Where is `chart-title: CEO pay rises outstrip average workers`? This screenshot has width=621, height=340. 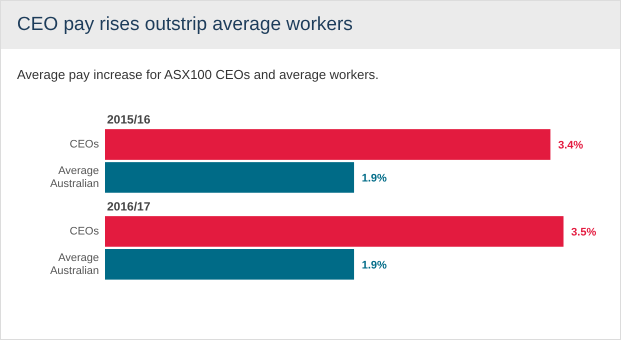
chart-title: CEO pay rises outstrip average workers is located at coordinates (185, 25).